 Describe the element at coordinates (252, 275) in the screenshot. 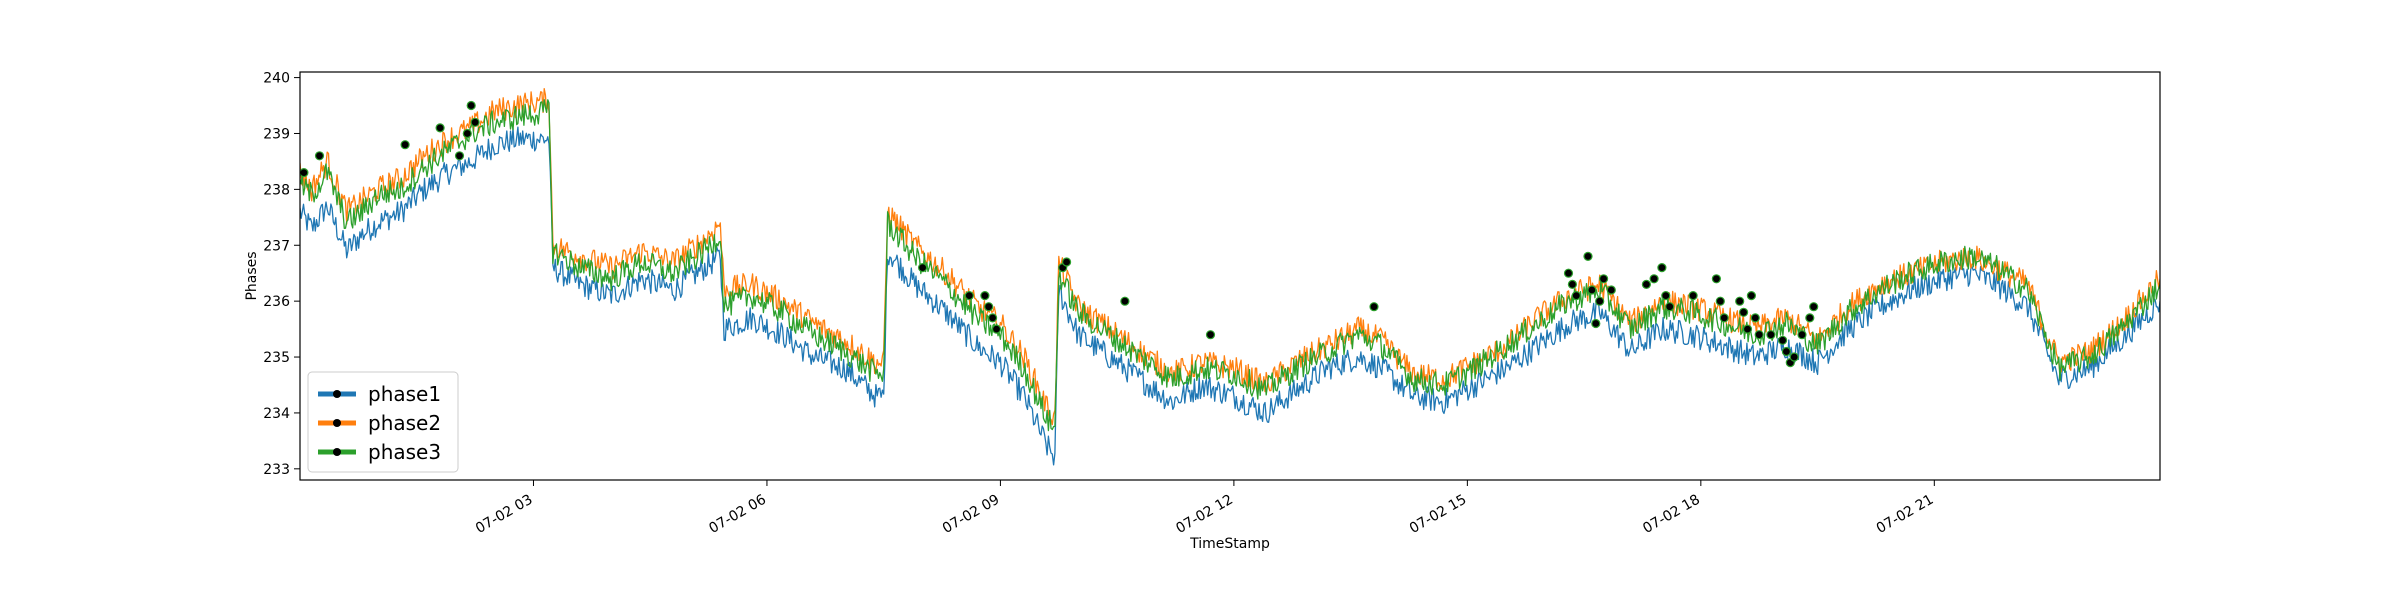

I see `y-axis-title: Phases` at that location.